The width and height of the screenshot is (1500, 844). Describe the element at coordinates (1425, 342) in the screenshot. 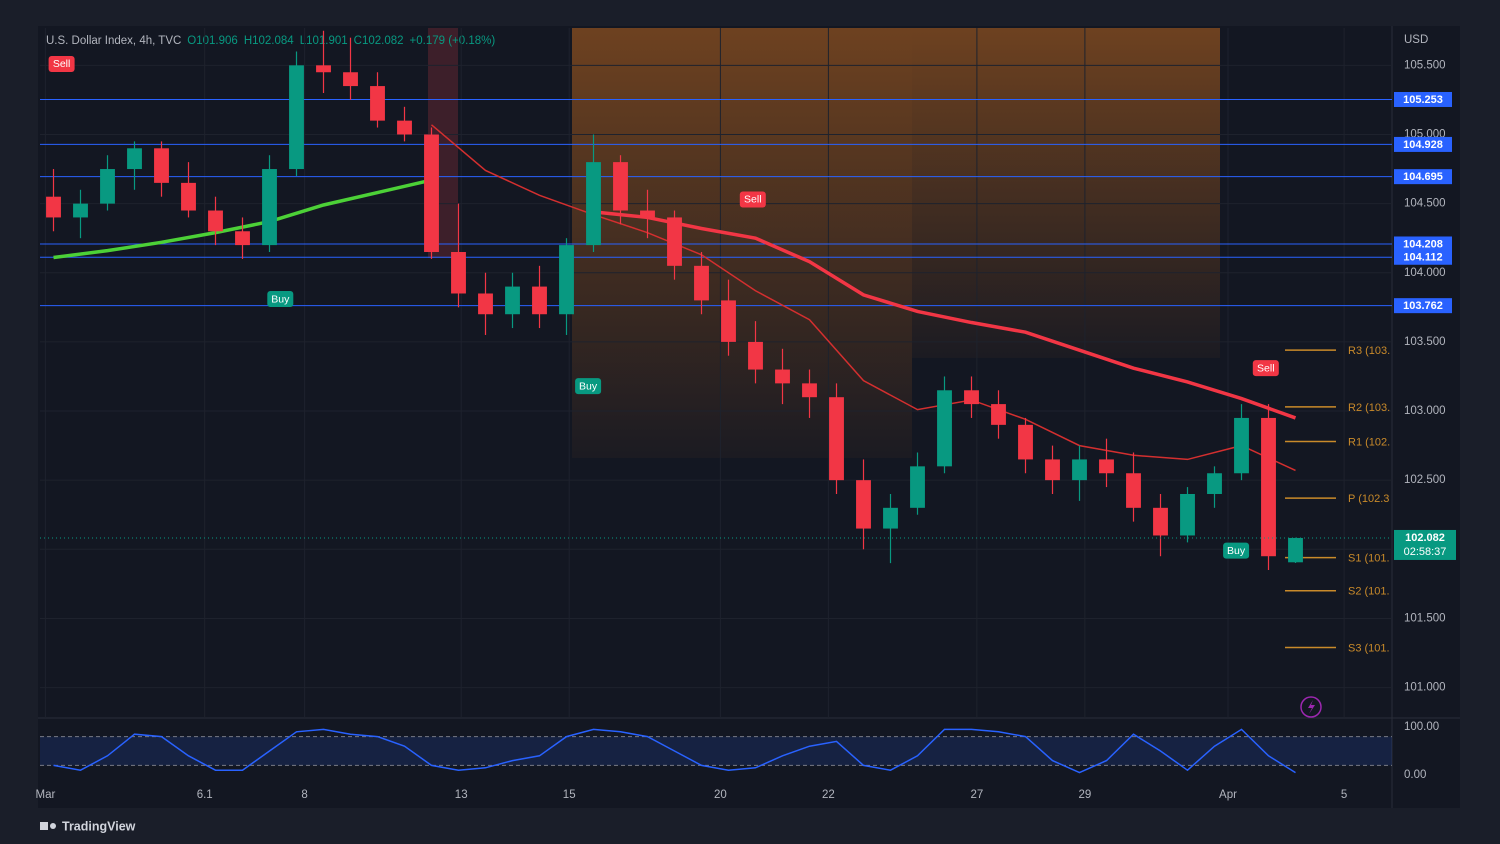

I see `y-tick-label: 103.500` at that location.